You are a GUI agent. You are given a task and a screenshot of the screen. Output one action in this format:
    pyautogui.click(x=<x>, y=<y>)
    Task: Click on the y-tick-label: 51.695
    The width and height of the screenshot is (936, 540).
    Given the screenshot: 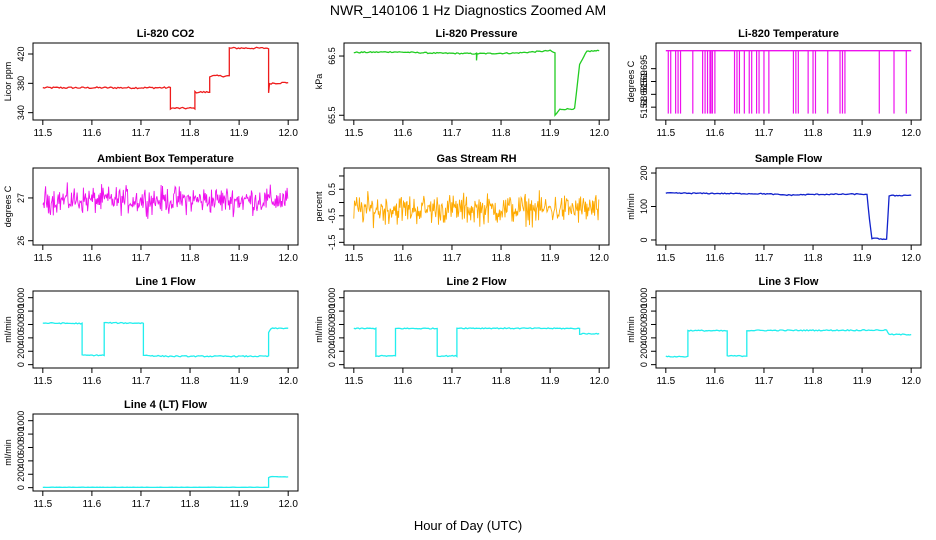 What is the action you would take?
    pyautogui.click(x=644, y=69)
    